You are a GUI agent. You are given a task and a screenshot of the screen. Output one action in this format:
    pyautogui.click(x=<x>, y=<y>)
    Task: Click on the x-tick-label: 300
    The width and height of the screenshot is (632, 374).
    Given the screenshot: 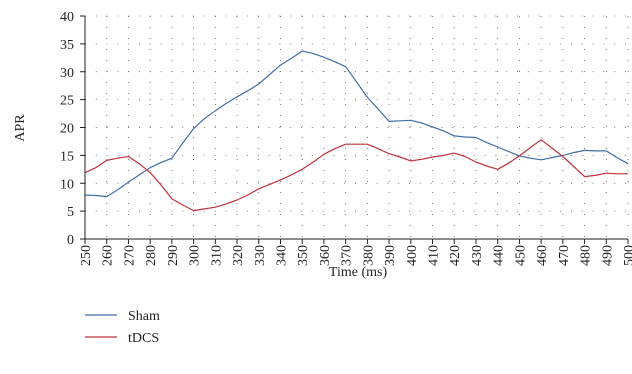 What is the action you would take?
    pyautogui.click(x=195, y=255)
    